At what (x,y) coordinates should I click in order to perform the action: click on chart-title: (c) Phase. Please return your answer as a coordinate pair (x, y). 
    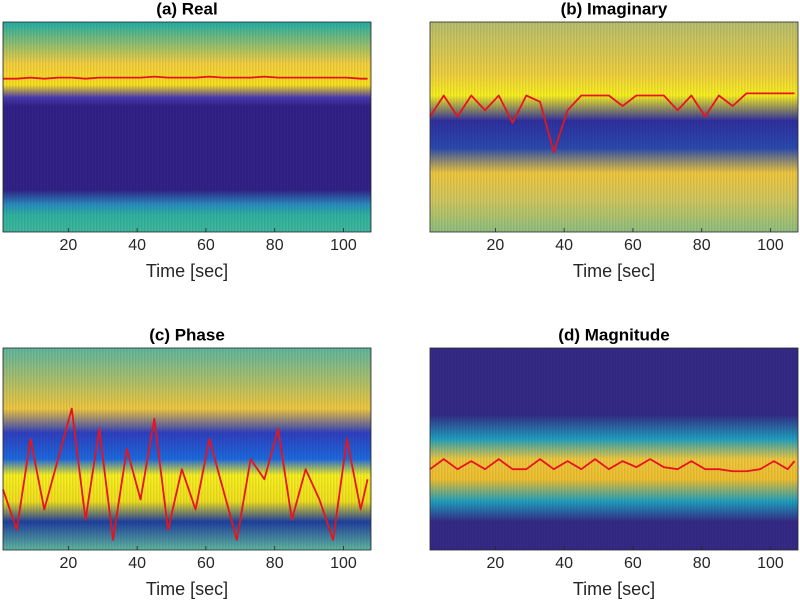
    Looking at the image, I should click on (187, 334).